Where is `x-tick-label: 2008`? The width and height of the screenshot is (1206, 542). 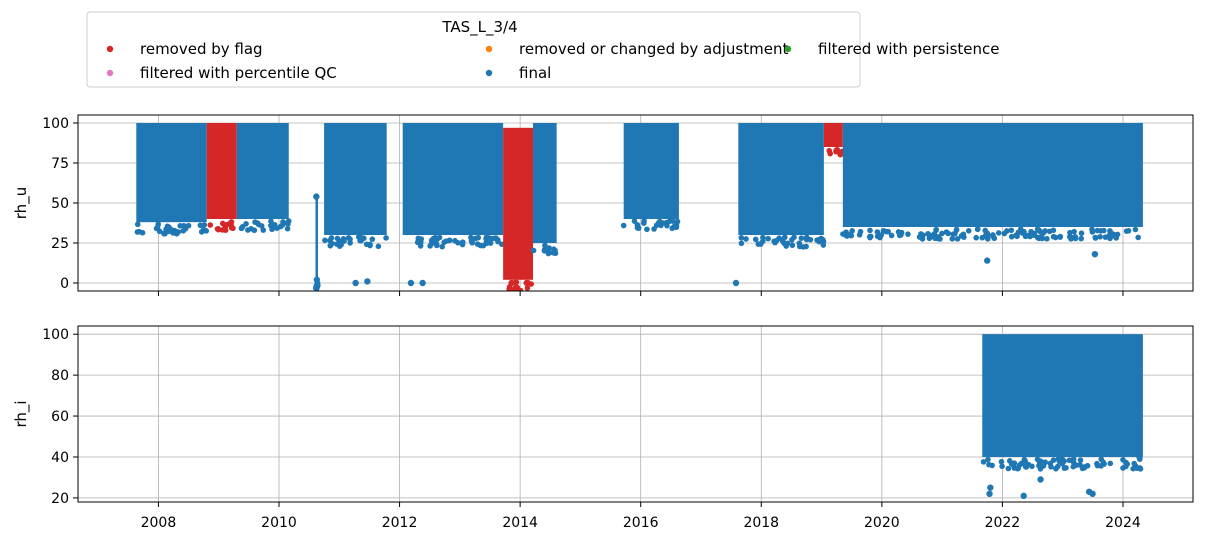 x-tick-label: 2008 is located at coordinates (159, 523).